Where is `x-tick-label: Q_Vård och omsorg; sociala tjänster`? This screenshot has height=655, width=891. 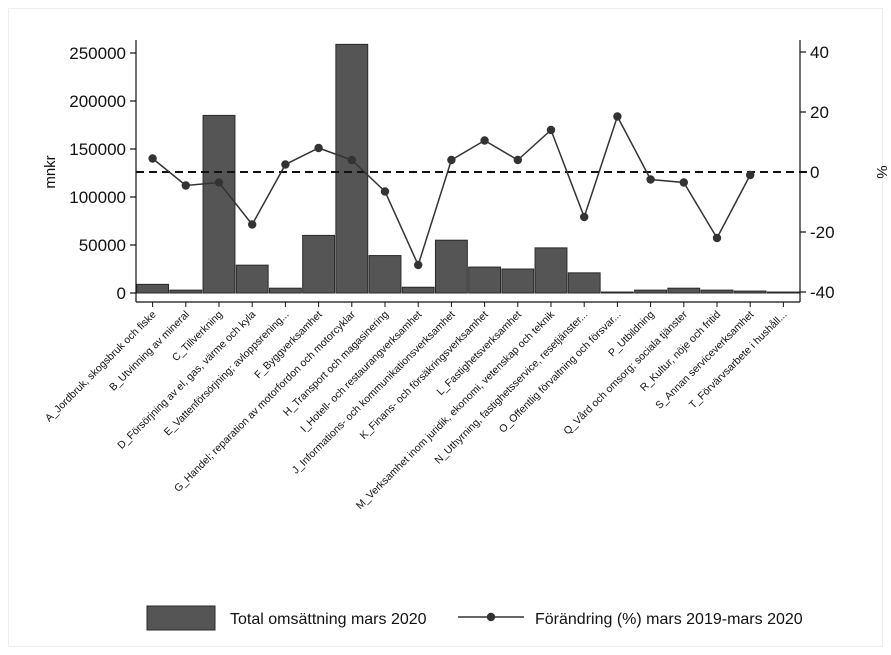 x-tick-label: Q_Vård och omsorg; sociala tjänster is located at coordinates (625, 372).